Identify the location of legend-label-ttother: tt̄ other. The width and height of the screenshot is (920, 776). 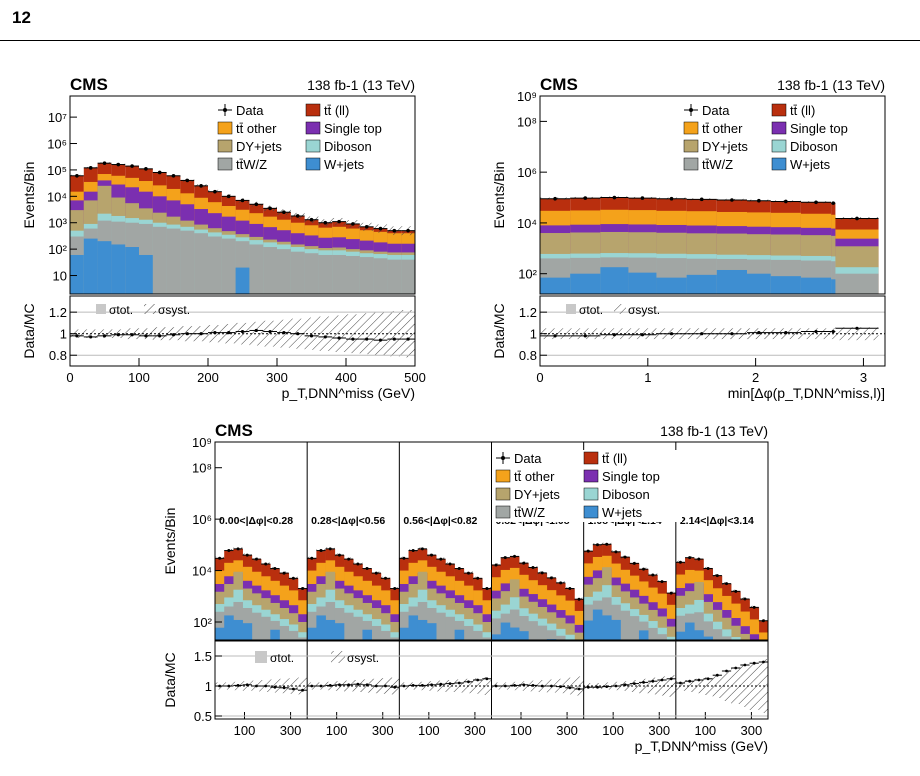
(256, 128).